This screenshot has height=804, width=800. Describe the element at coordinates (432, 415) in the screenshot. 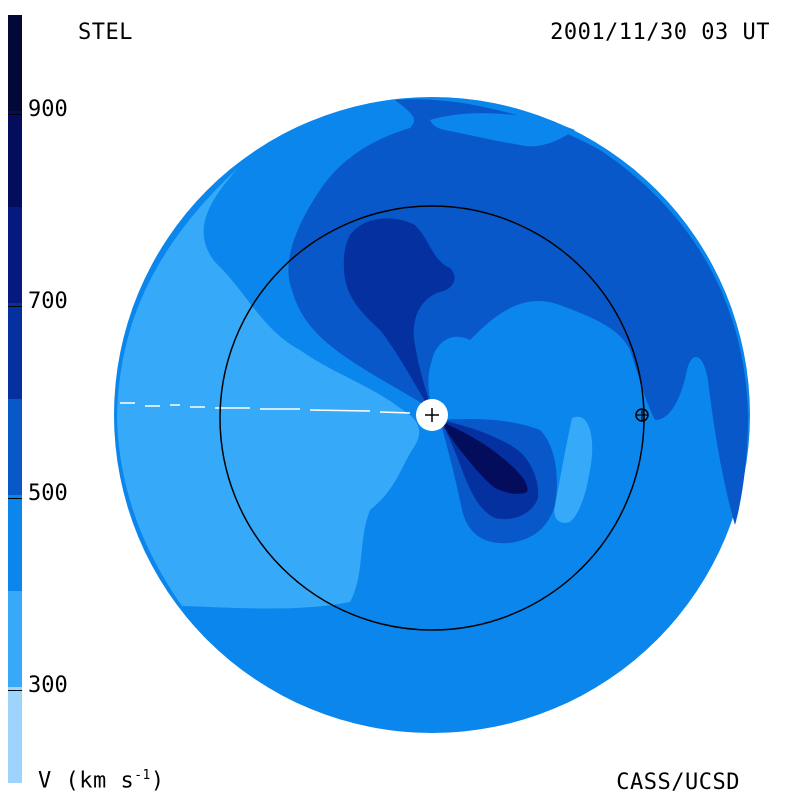

I see `sun-marker` at that location.